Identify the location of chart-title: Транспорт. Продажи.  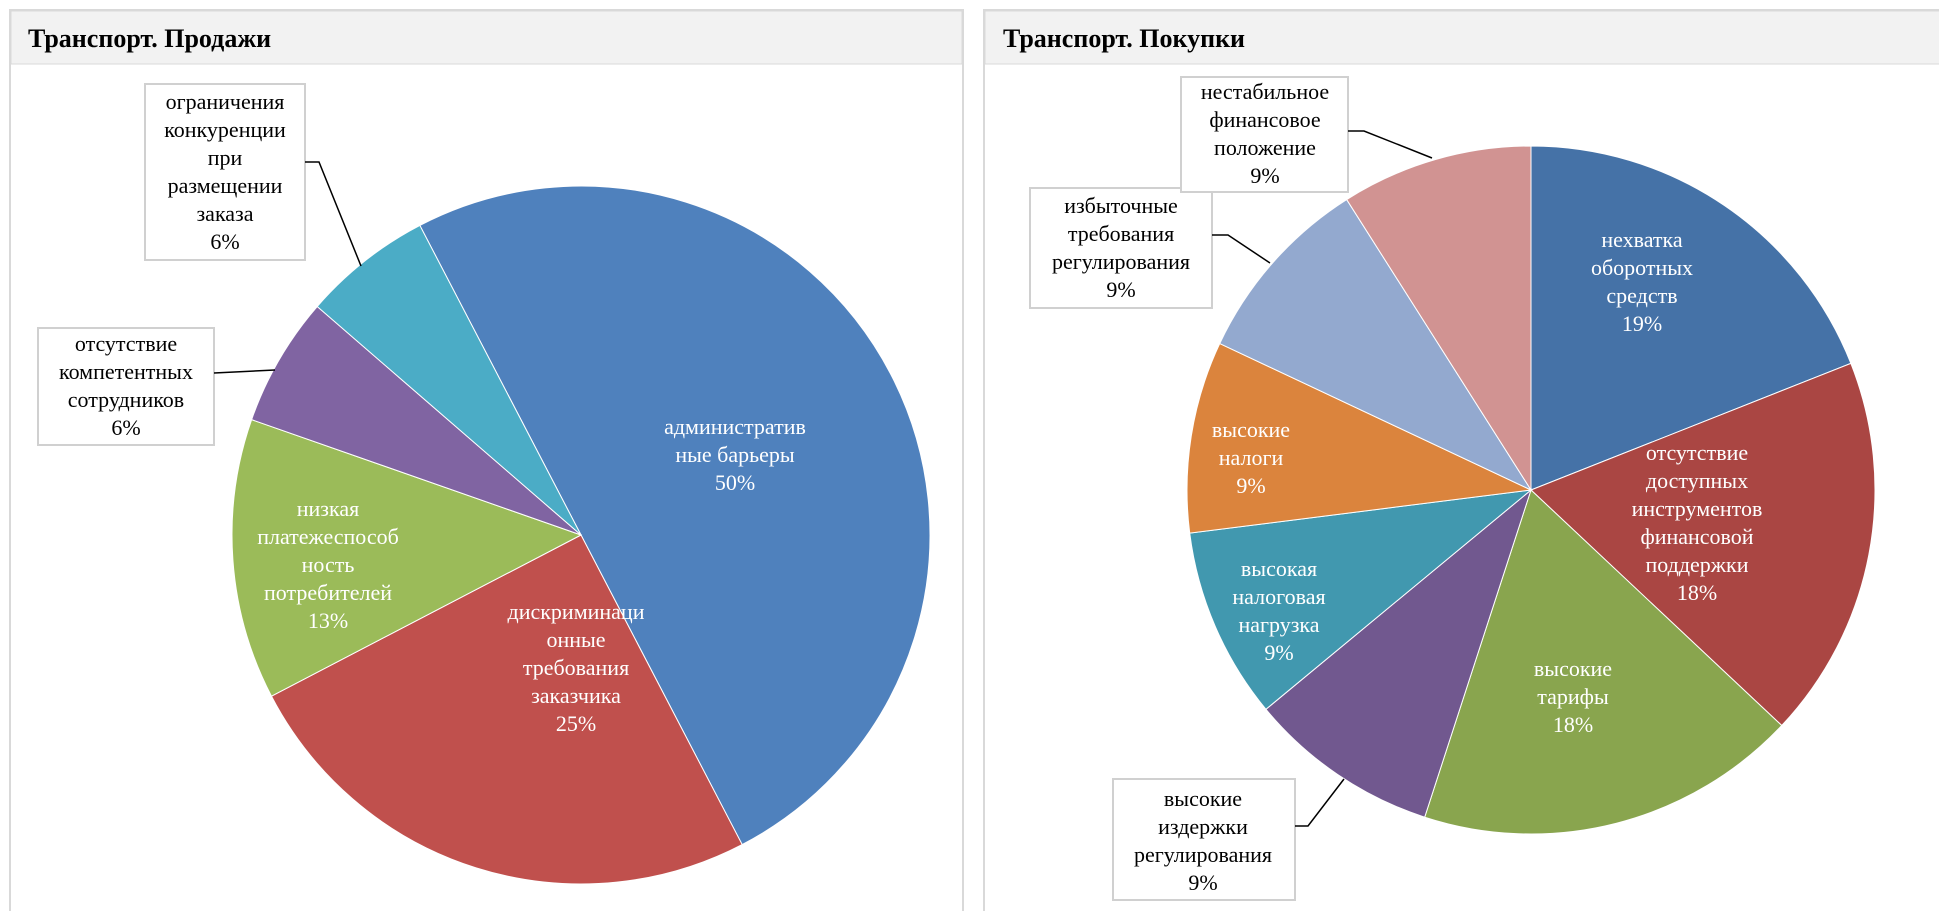
(149, 38).